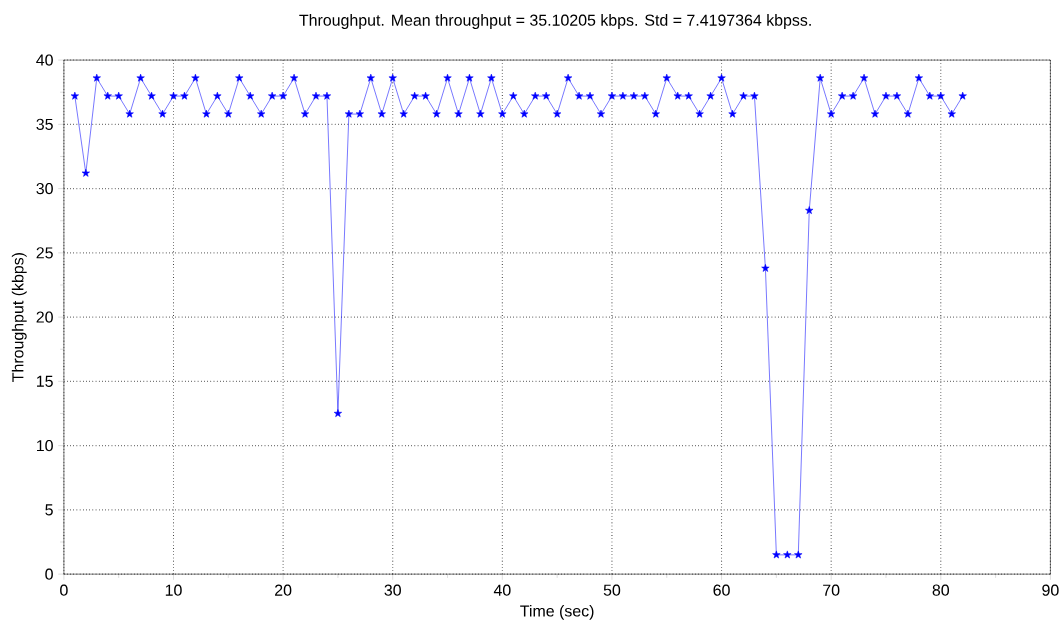 This screenshot has width=1061, height=634. I want to click on x-tick-label: 90, so click(1050, 590).